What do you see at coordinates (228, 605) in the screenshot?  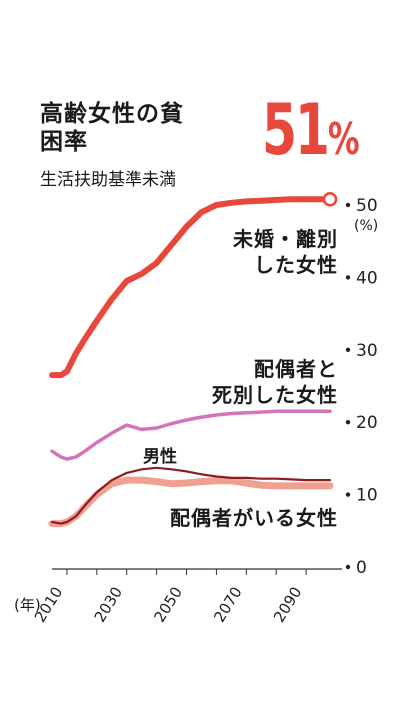 I see `x-tick-label: 2070` at bounding box center [228, 605].